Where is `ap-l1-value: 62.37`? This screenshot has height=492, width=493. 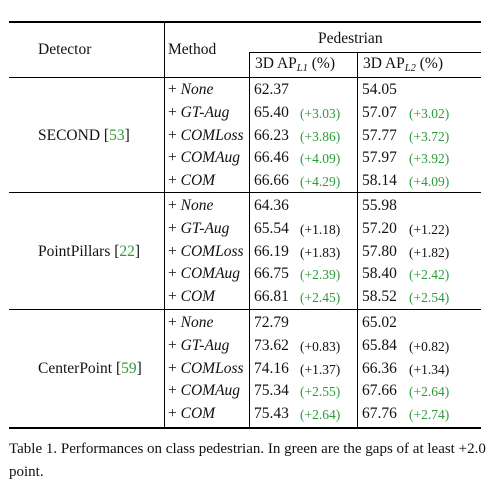 ap-l1-value: 62.37 is located at coordinates (271, 89).